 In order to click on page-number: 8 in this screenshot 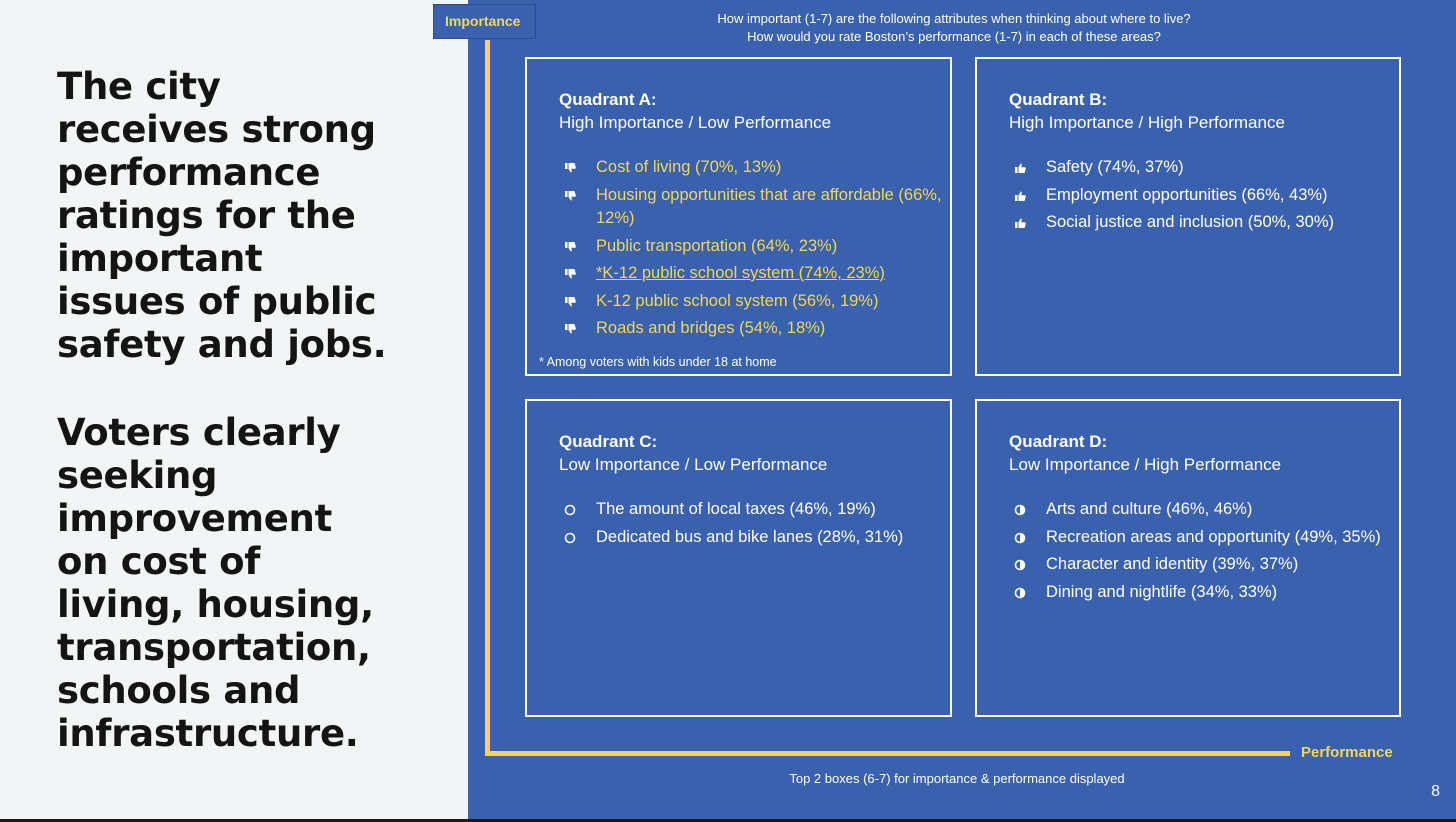, I will do `click(1435, 791)`.